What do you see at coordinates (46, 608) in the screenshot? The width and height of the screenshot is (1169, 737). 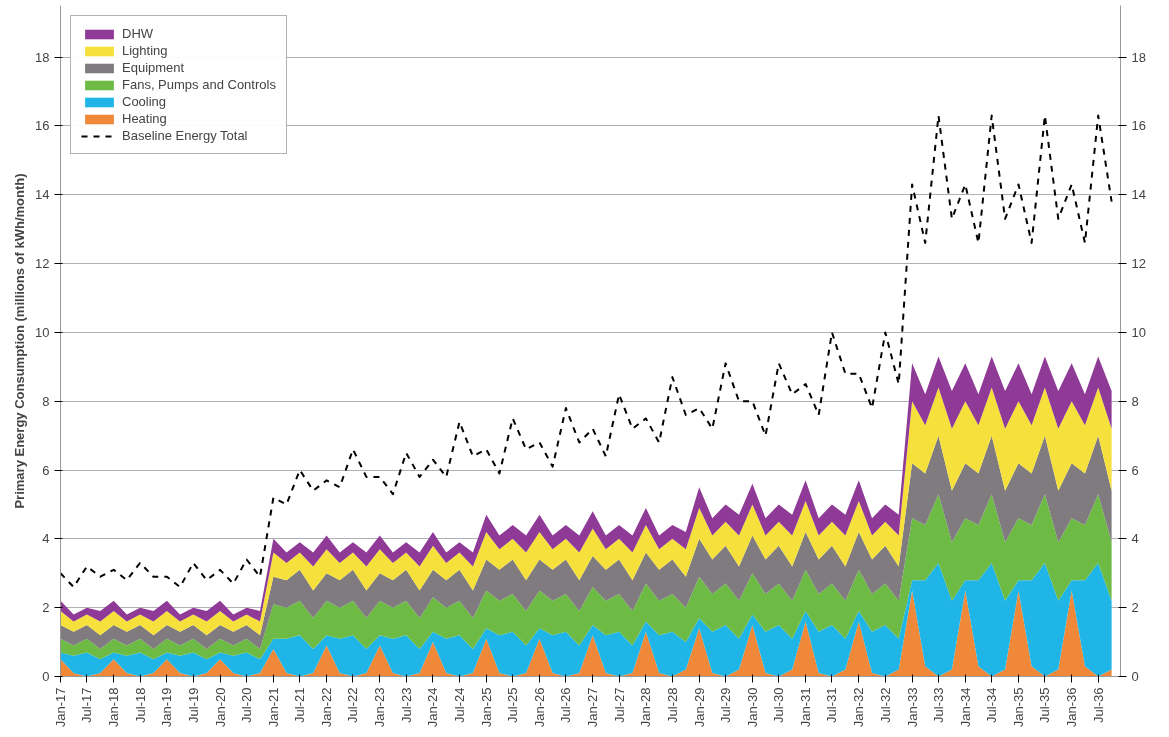 I see `y-tick-label: 2` at bounding box center [46, 608].